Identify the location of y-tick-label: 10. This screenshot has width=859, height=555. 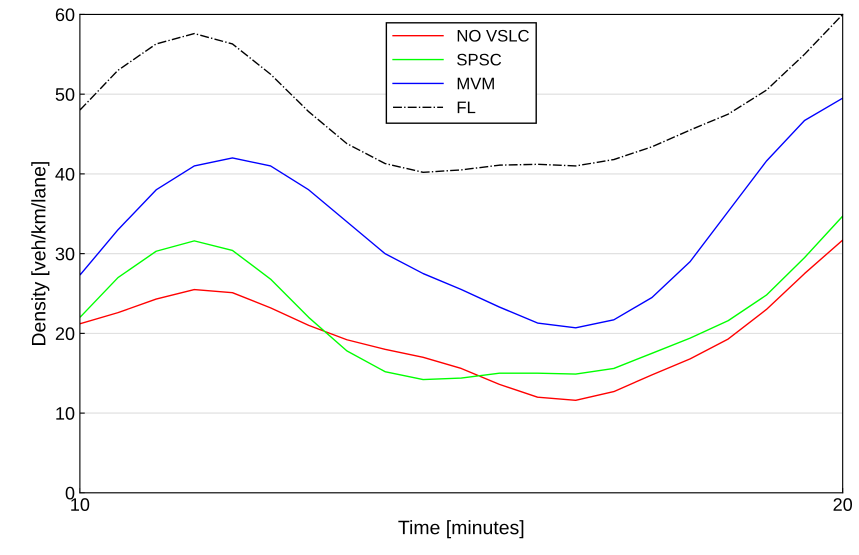
(65, 413).